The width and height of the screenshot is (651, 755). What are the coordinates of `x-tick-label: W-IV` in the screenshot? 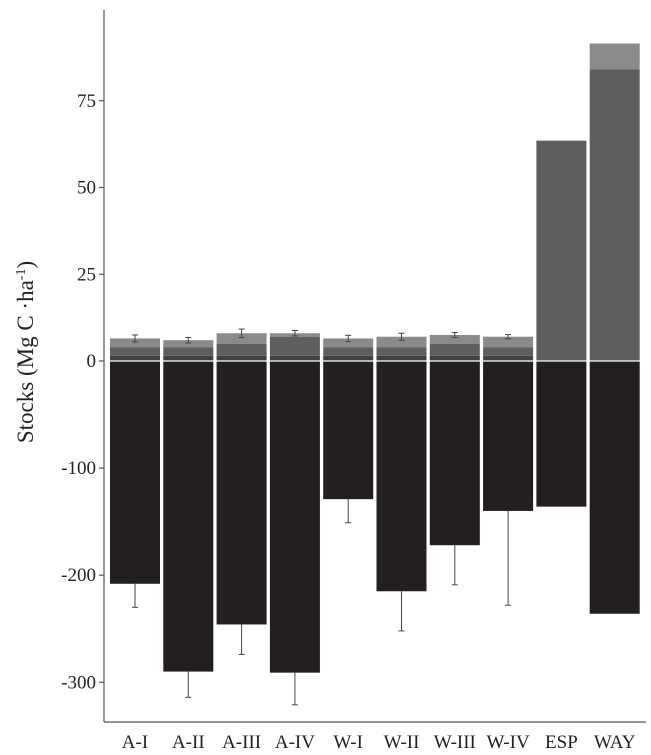 It's located at (508, 742).